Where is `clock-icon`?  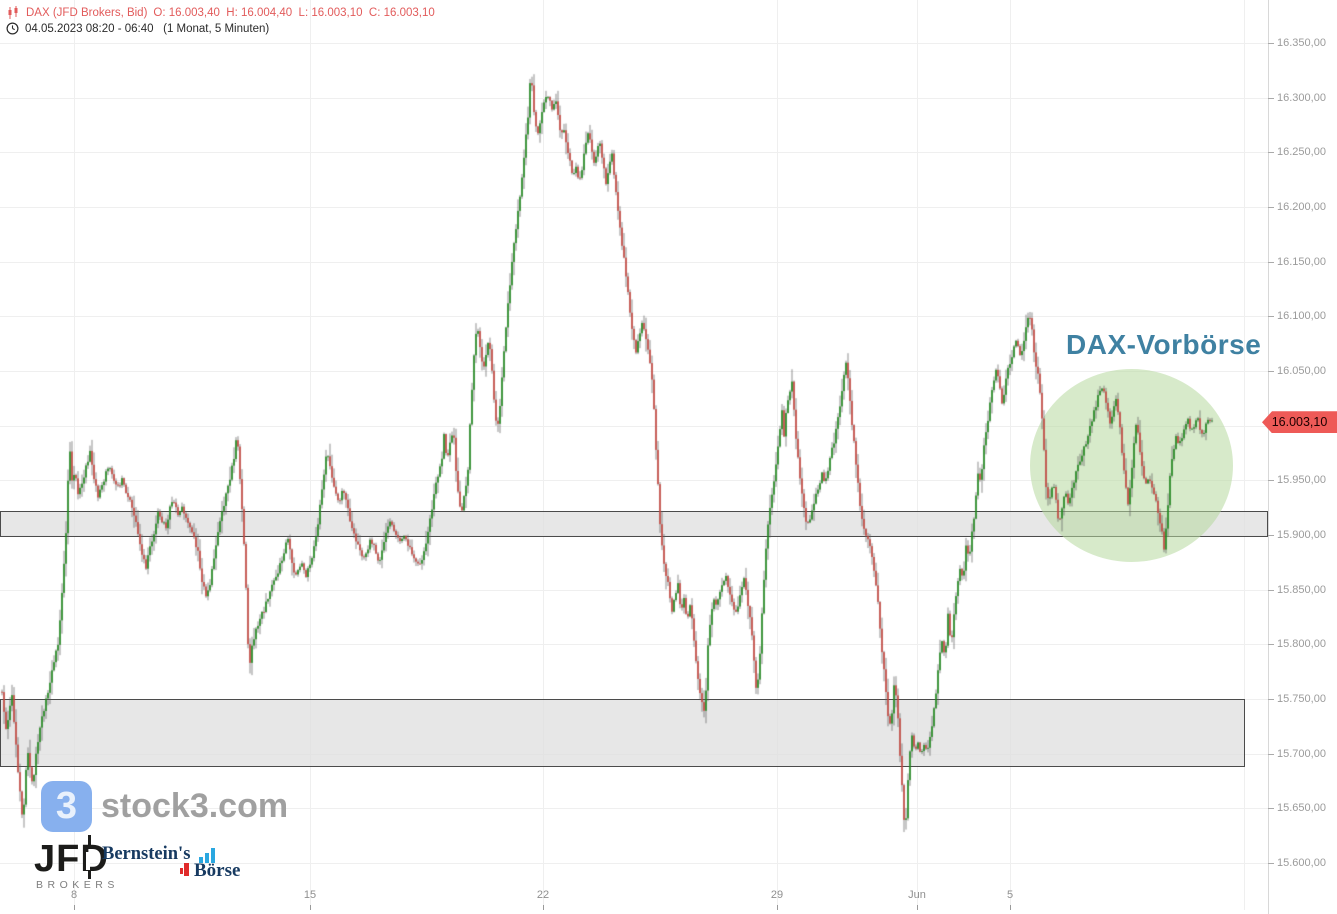 clock-icon is located at coordinates (12, 28).